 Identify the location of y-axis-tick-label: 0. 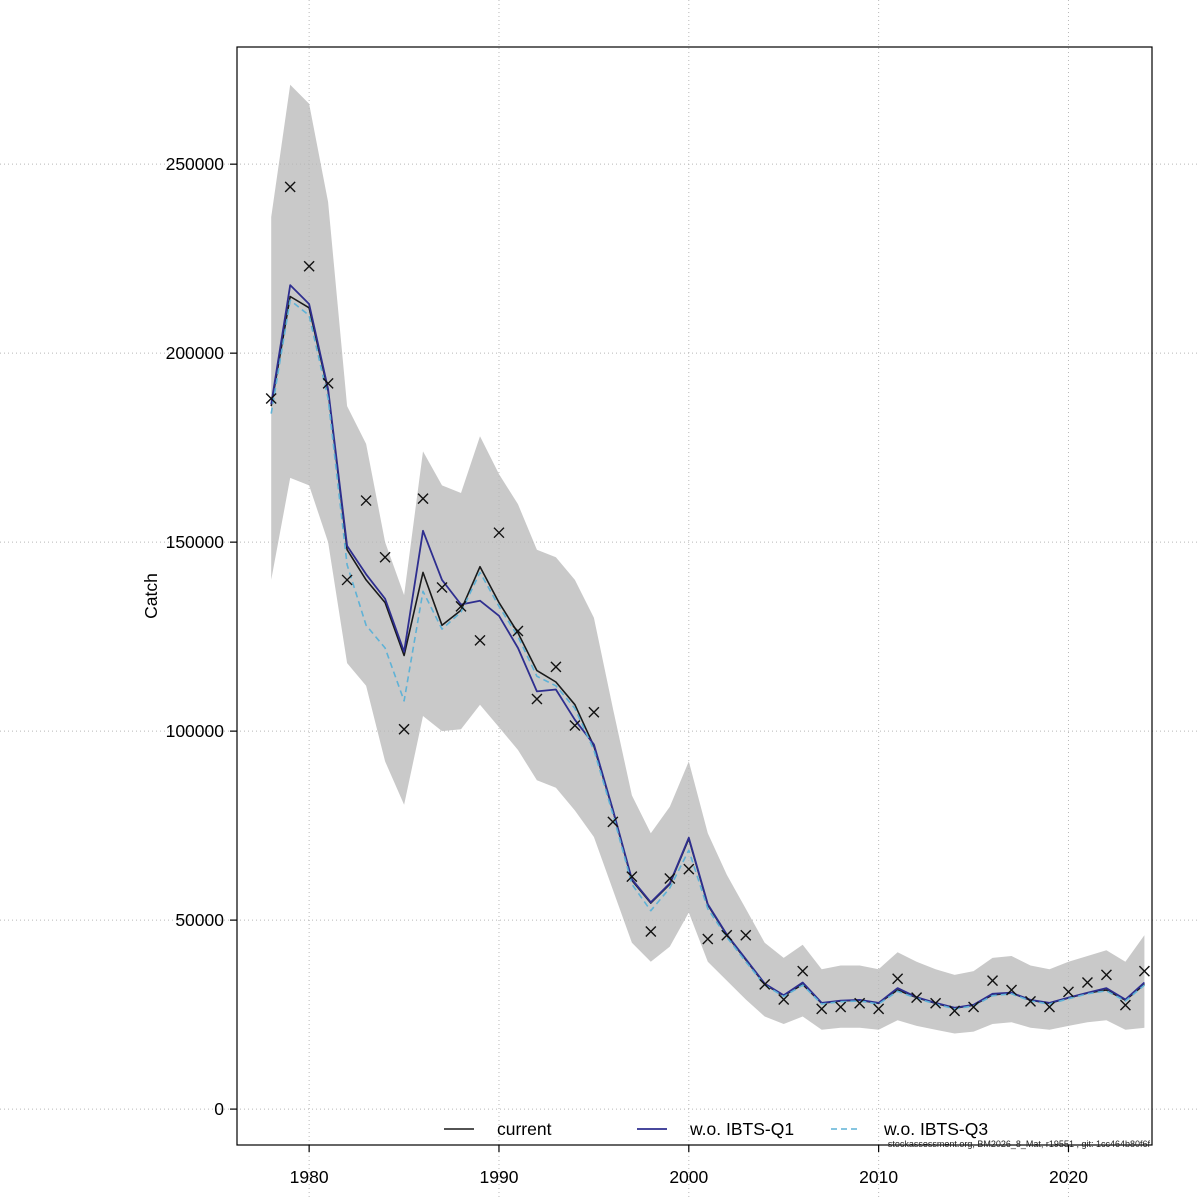
(219, 1109).